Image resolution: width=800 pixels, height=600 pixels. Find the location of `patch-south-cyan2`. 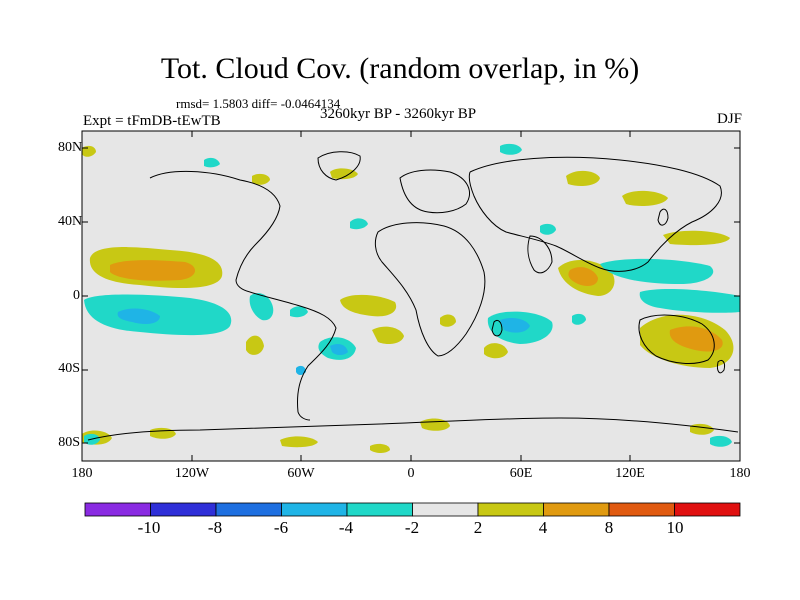

patch-south-cyan2 is located at coordinates (721, 441).